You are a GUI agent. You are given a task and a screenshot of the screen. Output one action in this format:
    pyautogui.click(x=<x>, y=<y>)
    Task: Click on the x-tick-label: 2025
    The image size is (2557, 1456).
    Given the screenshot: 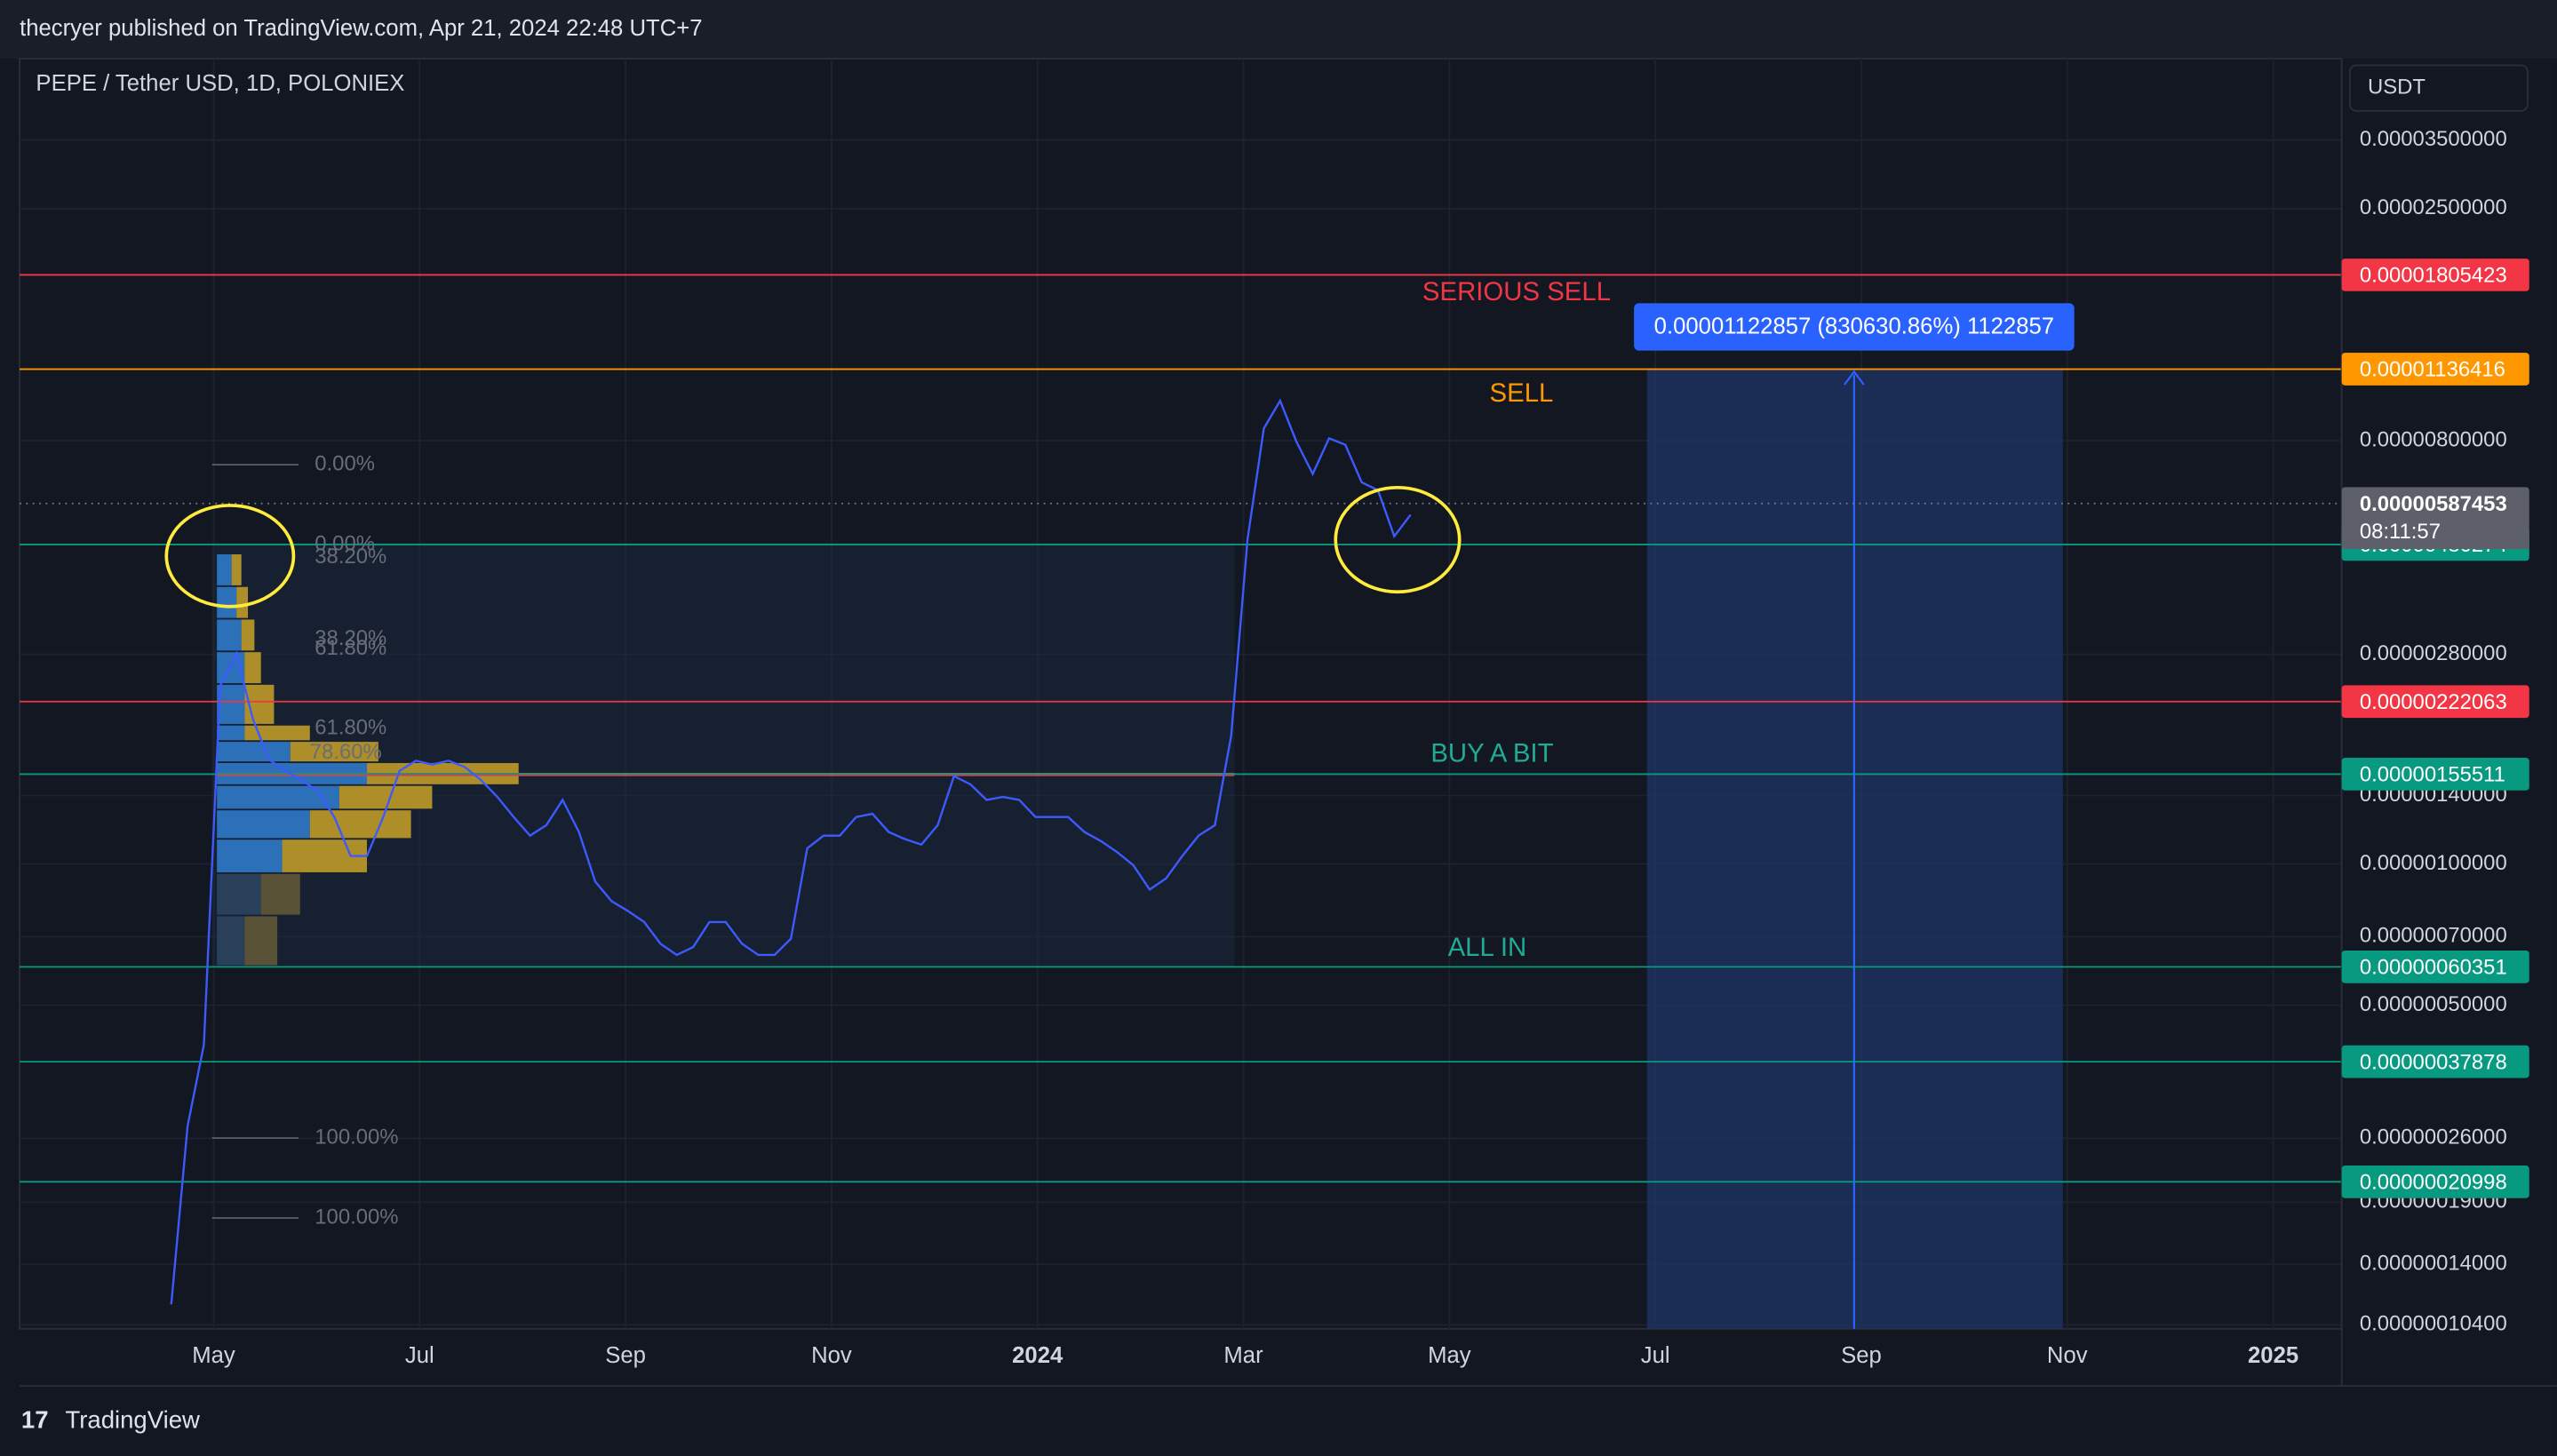 What is the action you would take?
    pyautogui.click(x=2273, y=1355)
    